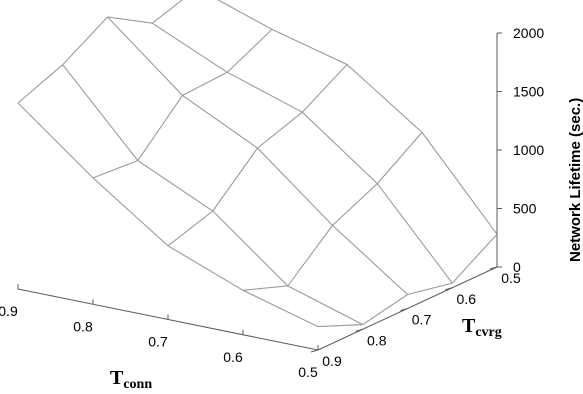 The height and width of the screenshot is (394, 583). What do you see at coordinates (117, 378) in the screenshot?
I see `x-axis-title-main: T` at bounding box center [117, 378].